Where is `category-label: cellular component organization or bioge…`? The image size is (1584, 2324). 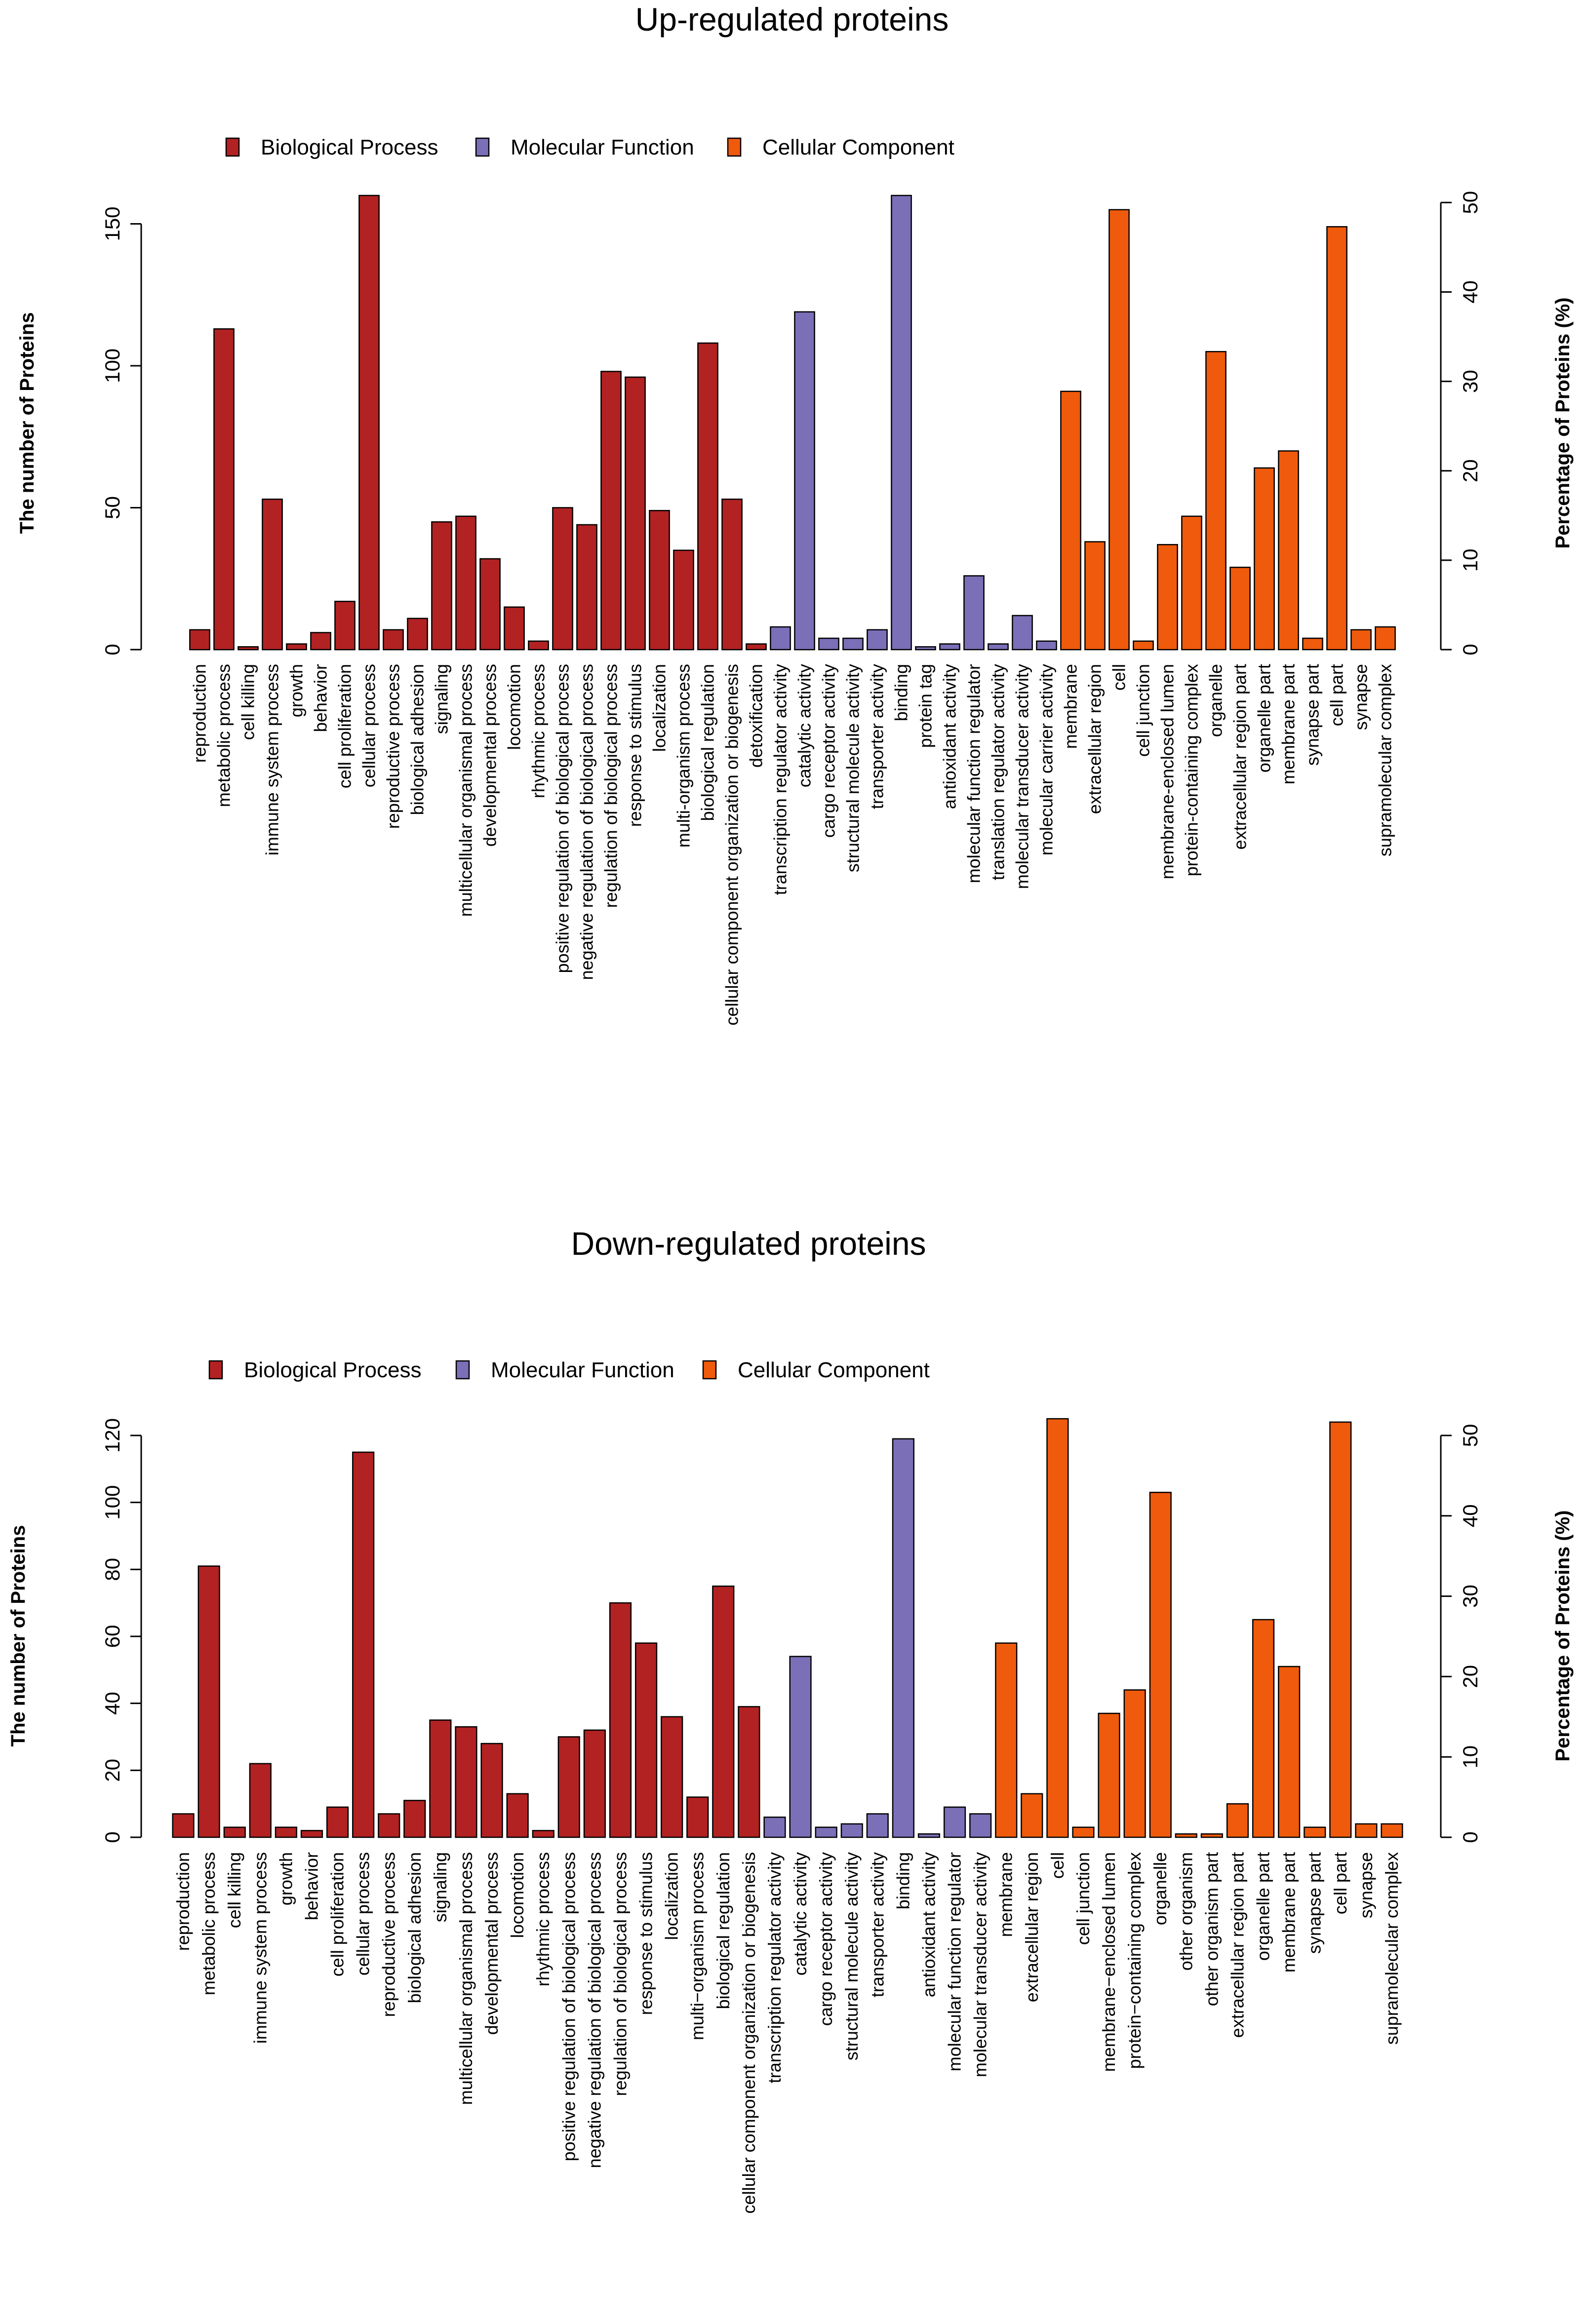 category-label: cellular component organization or bioge… is located at coordinates (749, 2032).